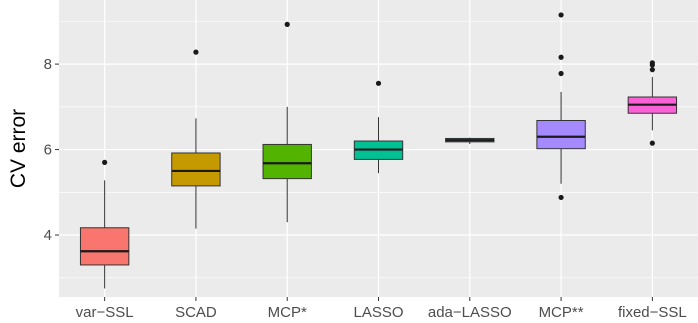 This screenshot has height=323, width=698. What do you see at coordinates (18, 148) in the screenshot?
I see `y-axis-title: CV error` at bounding box center [18, 148].